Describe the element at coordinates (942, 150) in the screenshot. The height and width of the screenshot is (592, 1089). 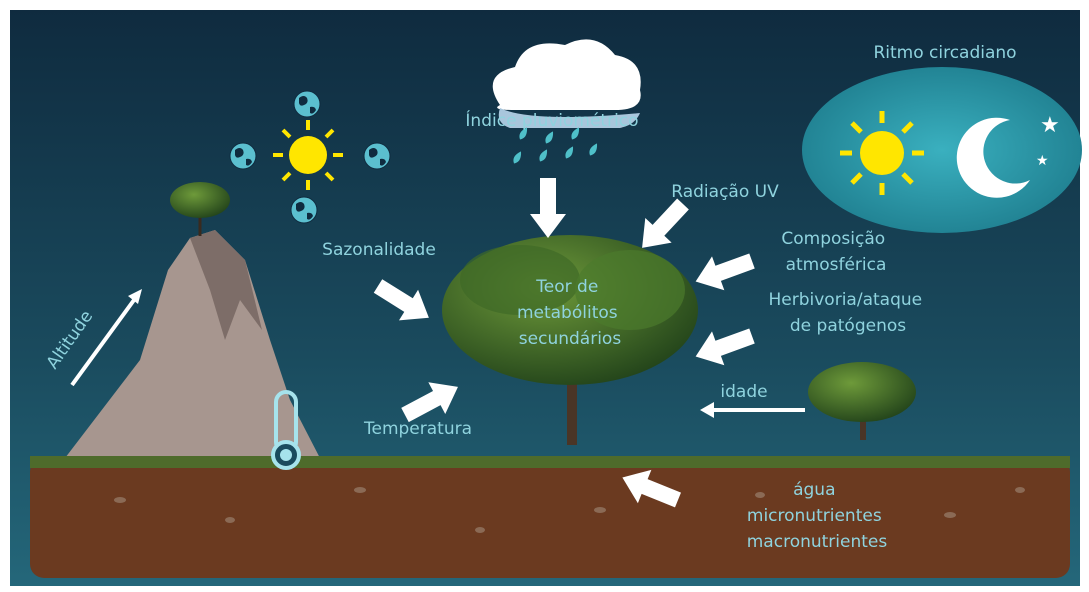
I see `circadian-panel` at that location.